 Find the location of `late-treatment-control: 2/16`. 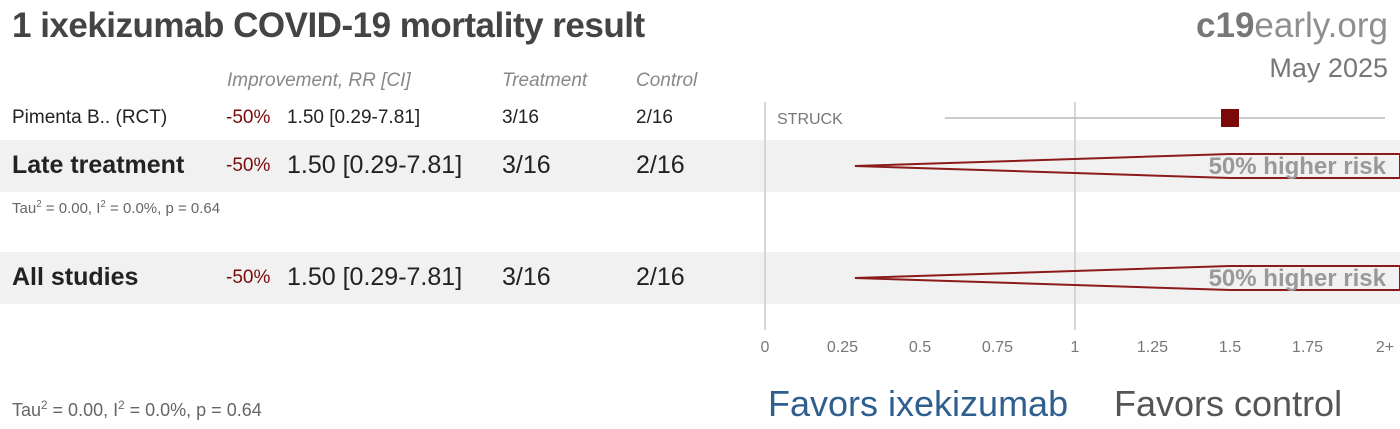

late-treatment-control: 2/16 is located at coordinates (660, 165).